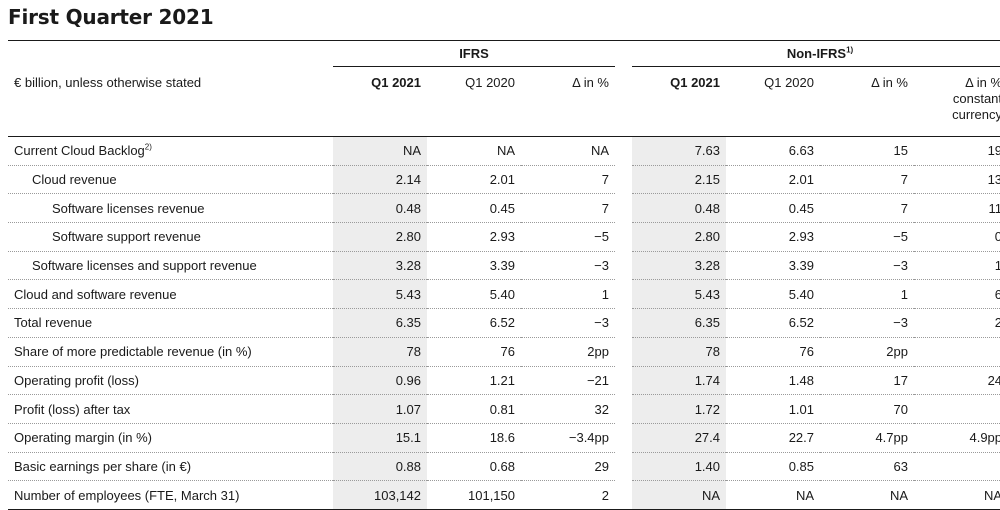 This screenshot has height=510, width=1000. I want to click on footnote-marker: 1), so click(850, 50).